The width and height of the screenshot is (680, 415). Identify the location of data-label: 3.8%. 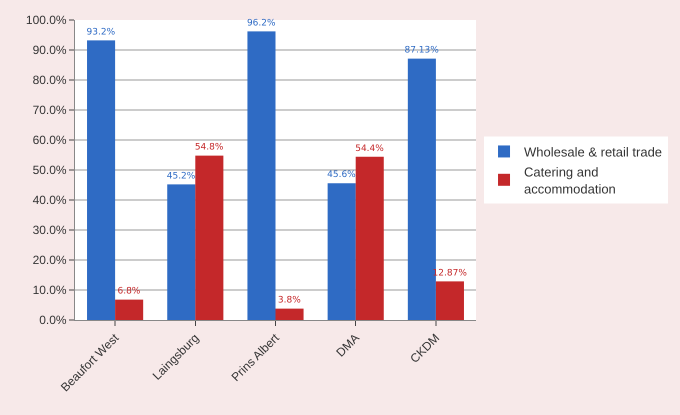
(290, 301).